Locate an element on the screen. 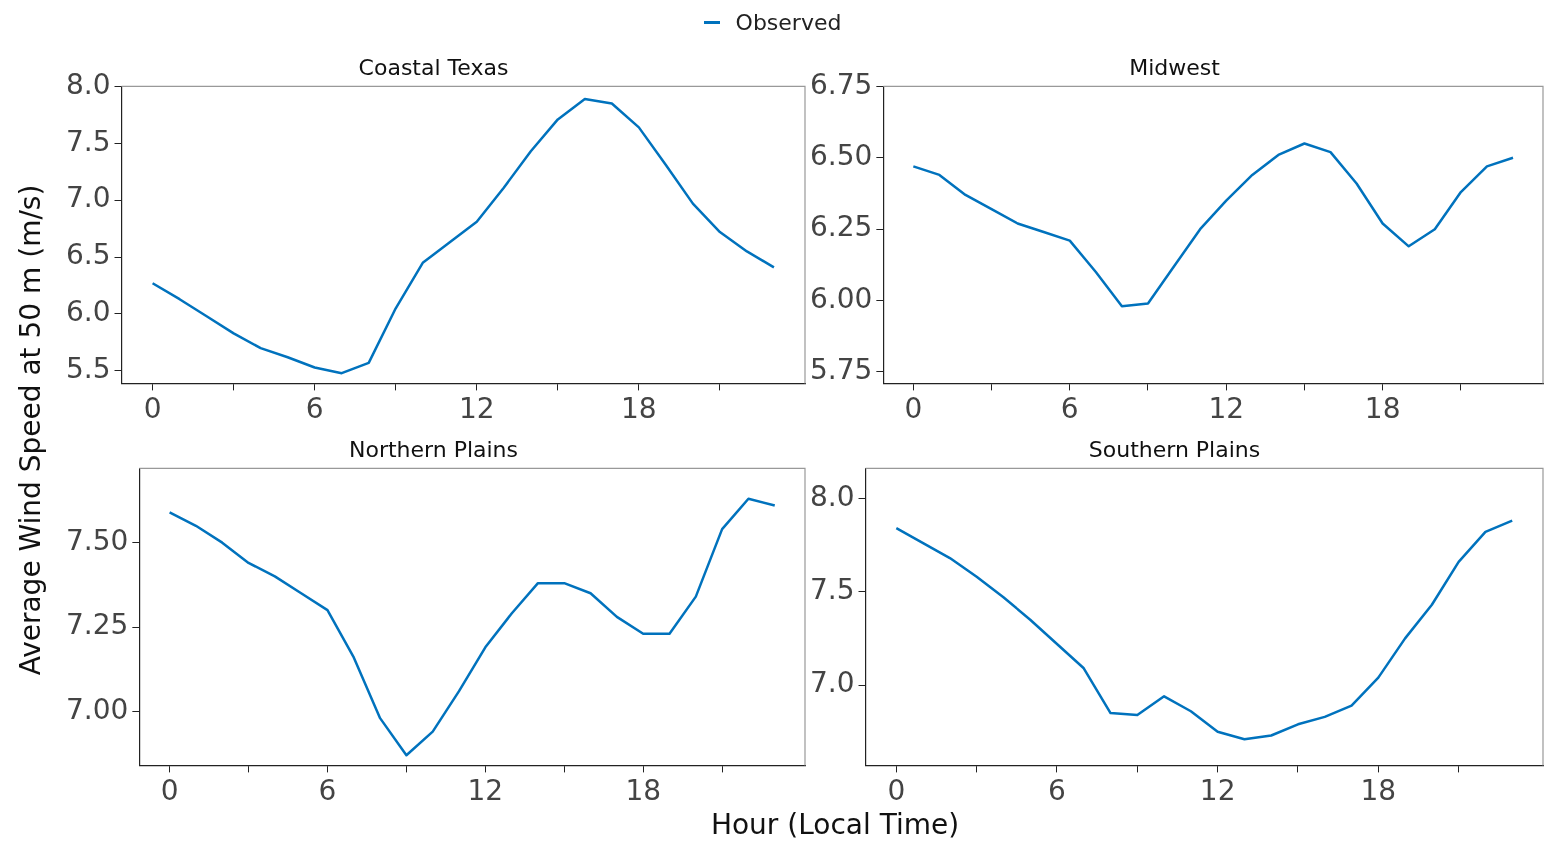  y-axis-title: Average Wind Speed at 50 m (m/s) is located at coordinates (30, 430).